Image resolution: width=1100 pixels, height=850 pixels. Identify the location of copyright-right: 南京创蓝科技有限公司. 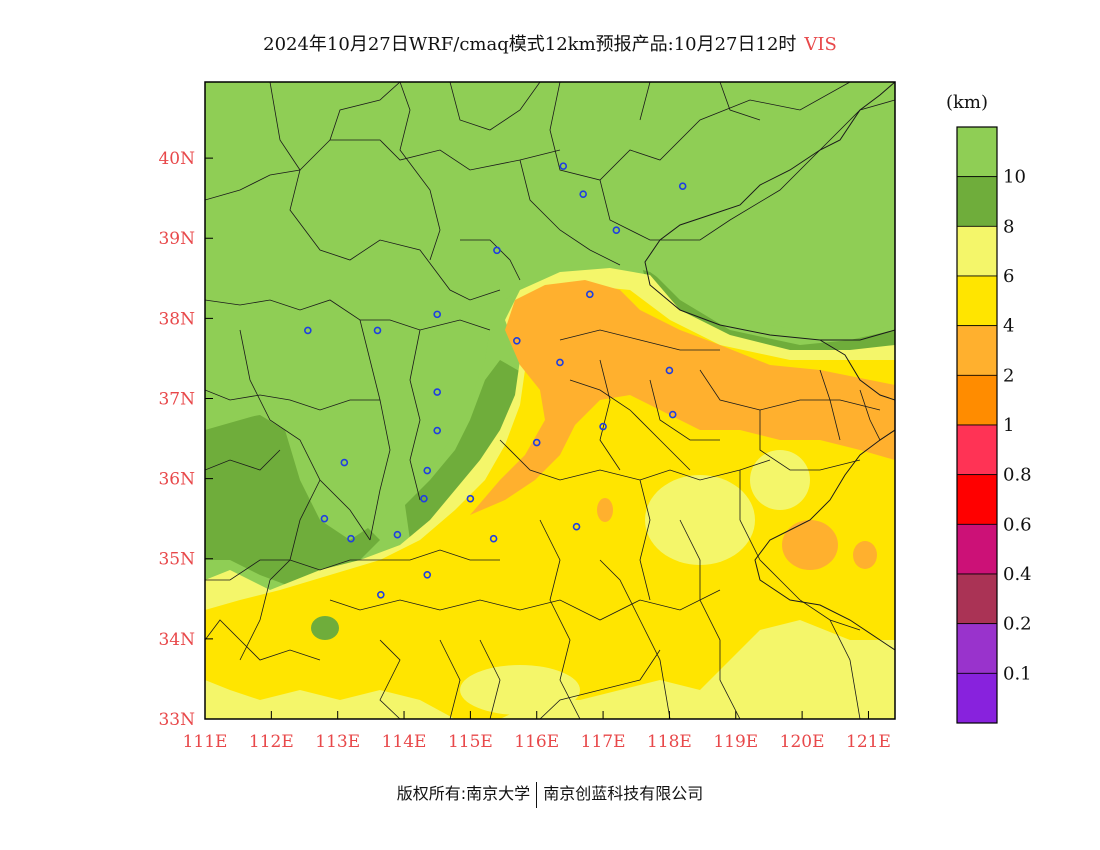
(623, 793).